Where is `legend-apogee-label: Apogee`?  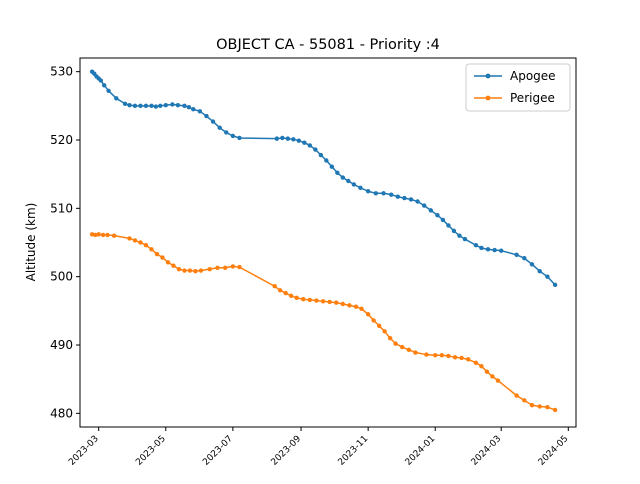 legend-apogee-label: Apogee is located at coordinates (533, 76).